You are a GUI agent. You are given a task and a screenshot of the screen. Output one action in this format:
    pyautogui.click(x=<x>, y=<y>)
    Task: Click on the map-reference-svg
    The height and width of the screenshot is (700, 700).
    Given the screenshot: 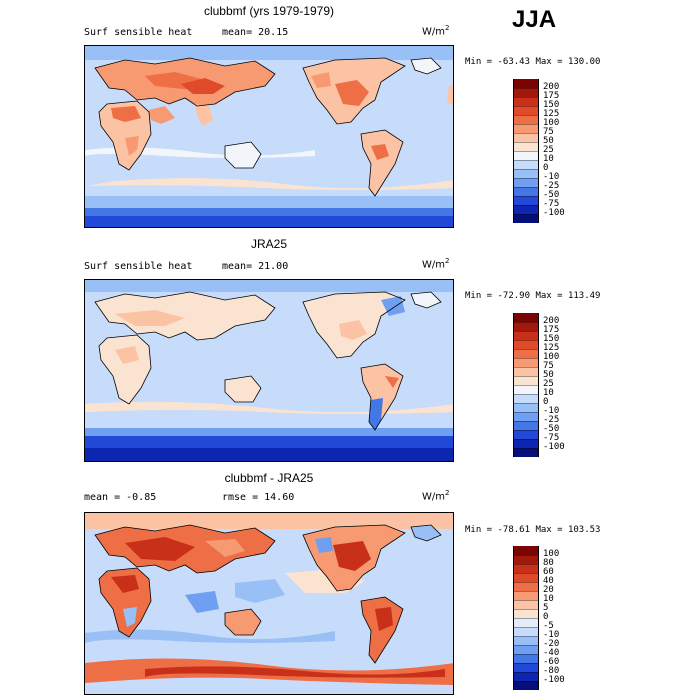 What is the action you would take?
    pyautogui.click(x=269, y=370)
    